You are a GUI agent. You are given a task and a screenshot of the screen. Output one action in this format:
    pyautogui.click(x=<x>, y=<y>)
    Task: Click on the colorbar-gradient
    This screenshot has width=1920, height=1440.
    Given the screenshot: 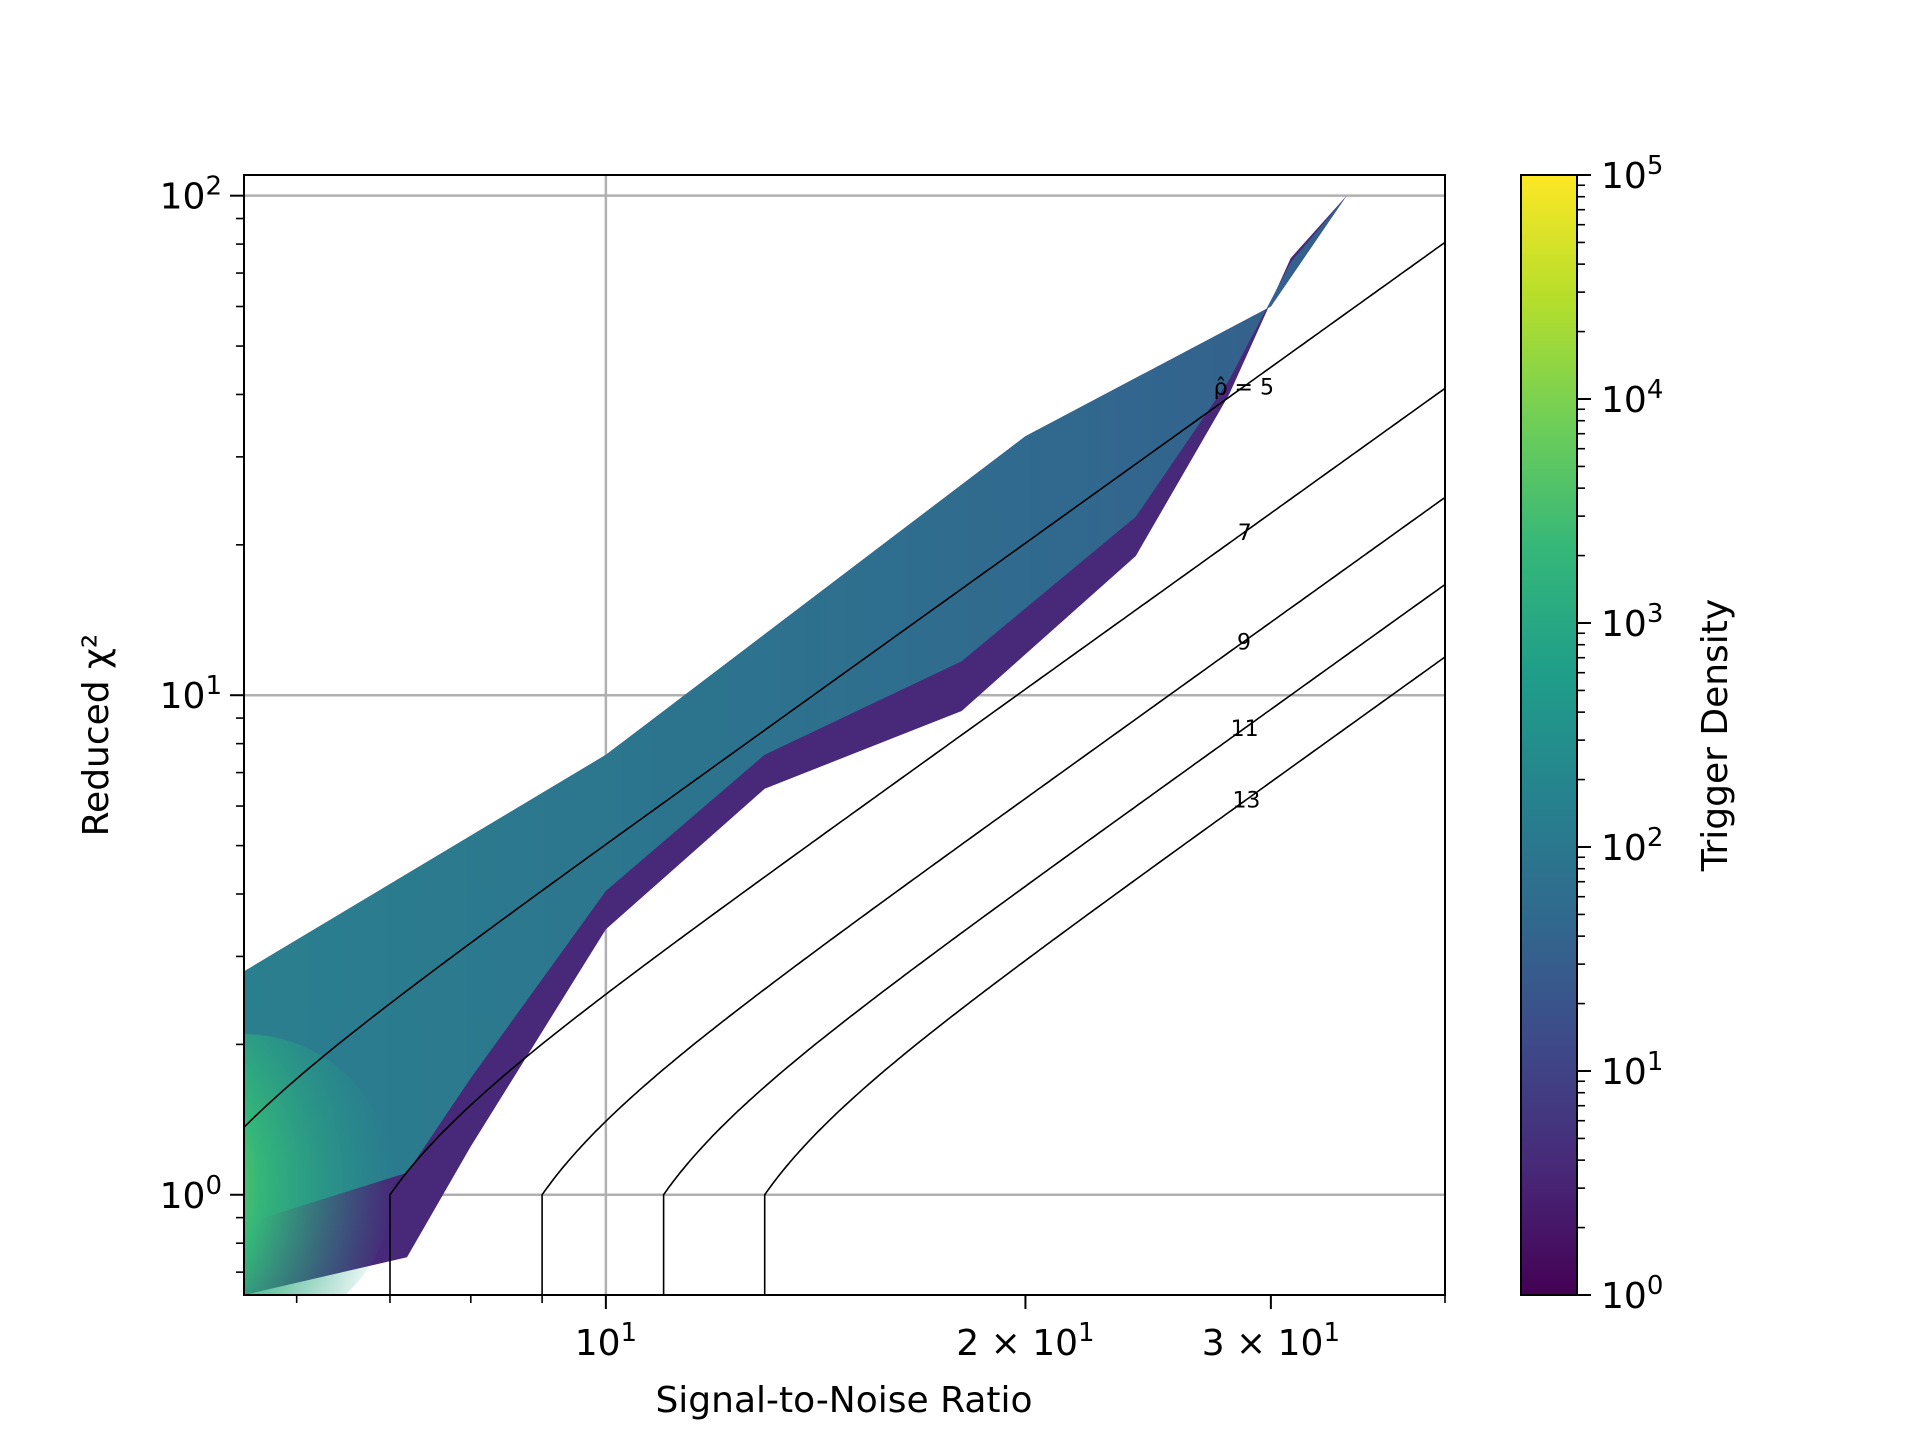 What is the action you would take?
    pyautogui.click(x=1549, y=735)
    